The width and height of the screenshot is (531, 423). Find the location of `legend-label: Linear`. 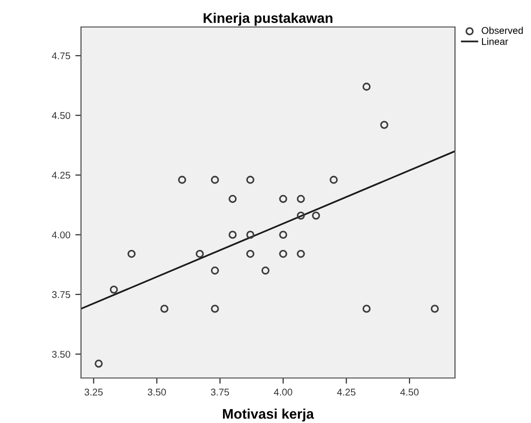

legend-label: Linear is located at coordinates (495, 41).